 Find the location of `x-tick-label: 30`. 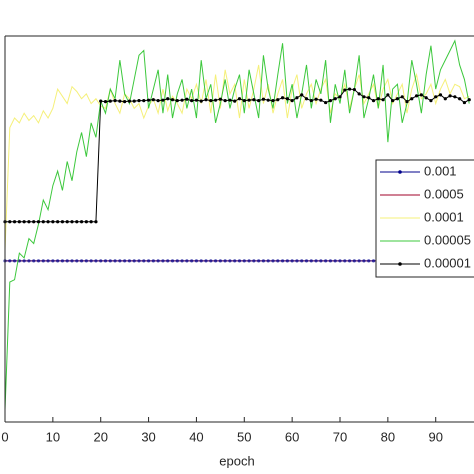

x-tick-label: 30 is located at coordinates (148, 436).